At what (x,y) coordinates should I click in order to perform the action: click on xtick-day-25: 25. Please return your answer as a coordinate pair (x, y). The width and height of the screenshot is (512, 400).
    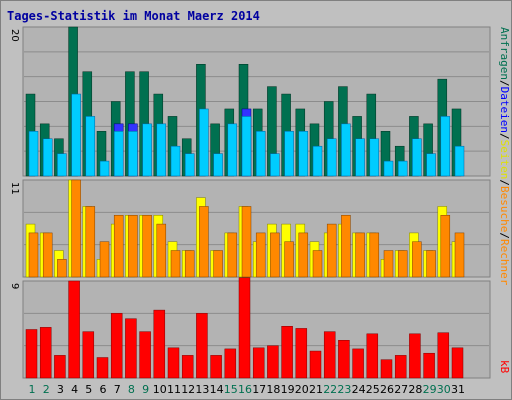
    Looking at the image, I should click on (373, 389).